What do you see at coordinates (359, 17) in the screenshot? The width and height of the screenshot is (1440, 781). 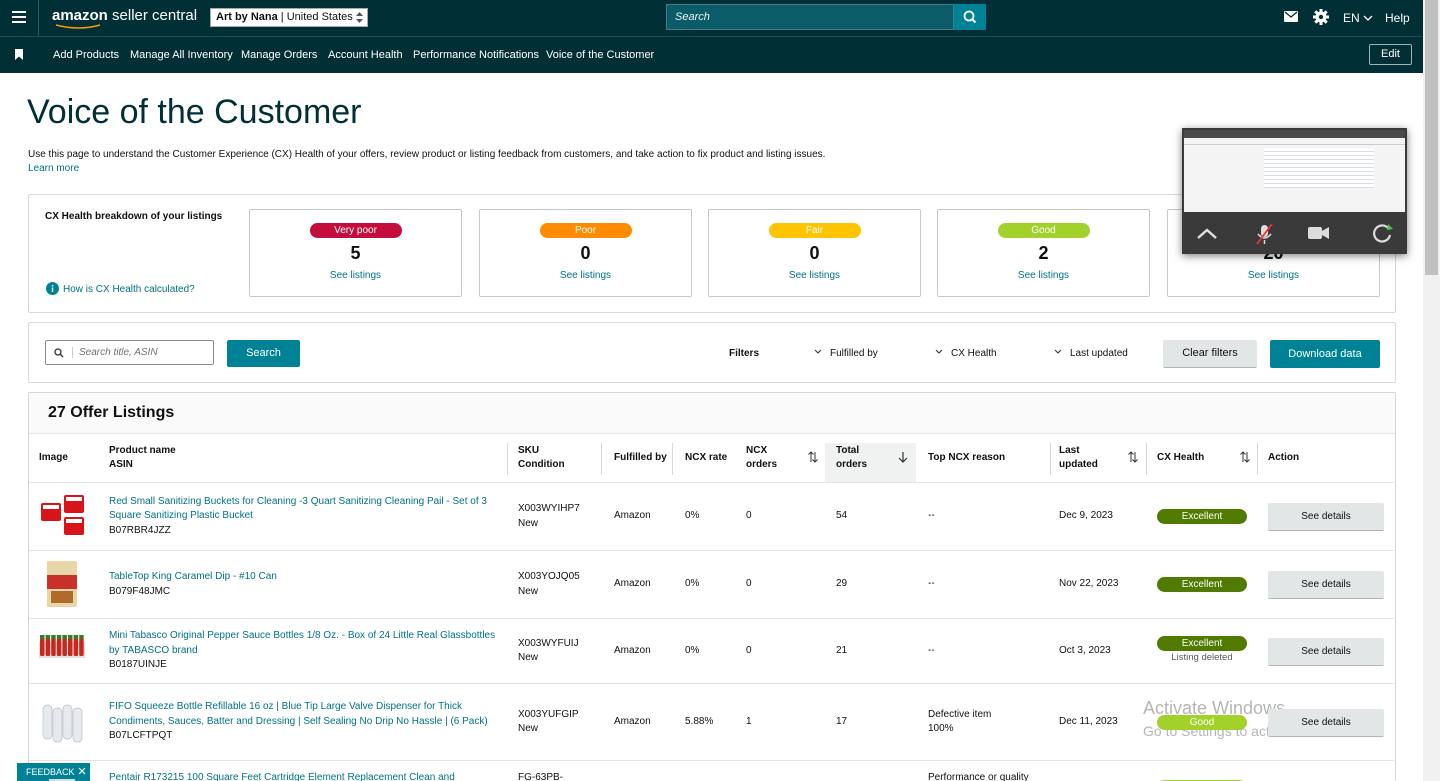 I see `selector-arrows` at bounding box center [359, 17].